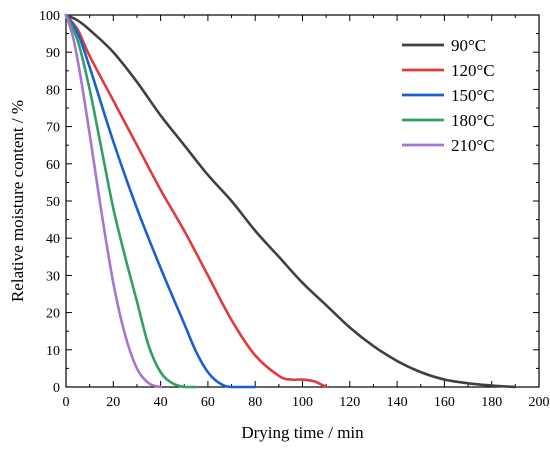 The height and width of the screenshot is (457, 550). I want to click on y-tick-label: 40, so click(53, 239).